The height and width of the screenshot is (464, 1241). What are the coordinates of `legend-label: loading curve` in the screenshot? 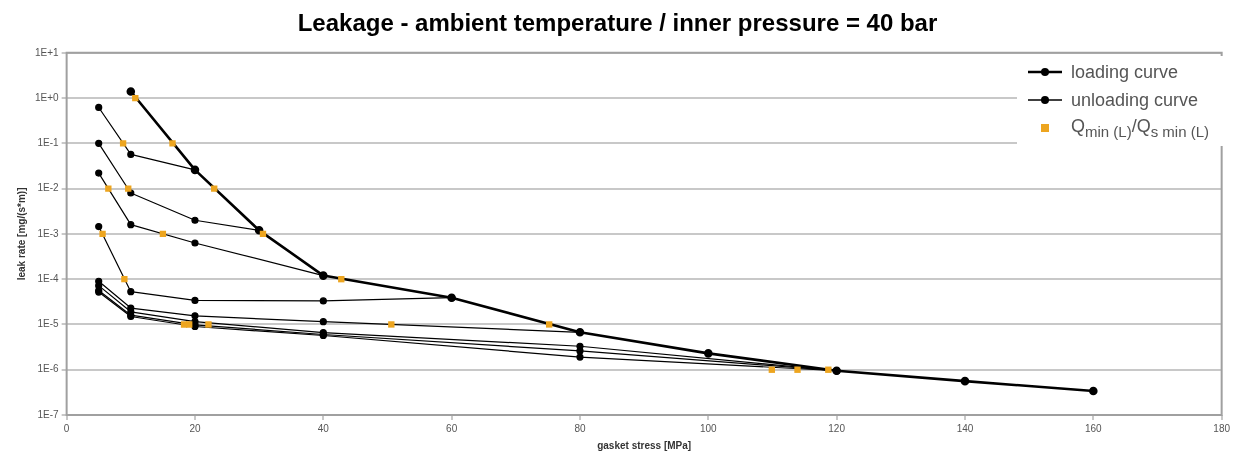 It's located at (1124, 72).